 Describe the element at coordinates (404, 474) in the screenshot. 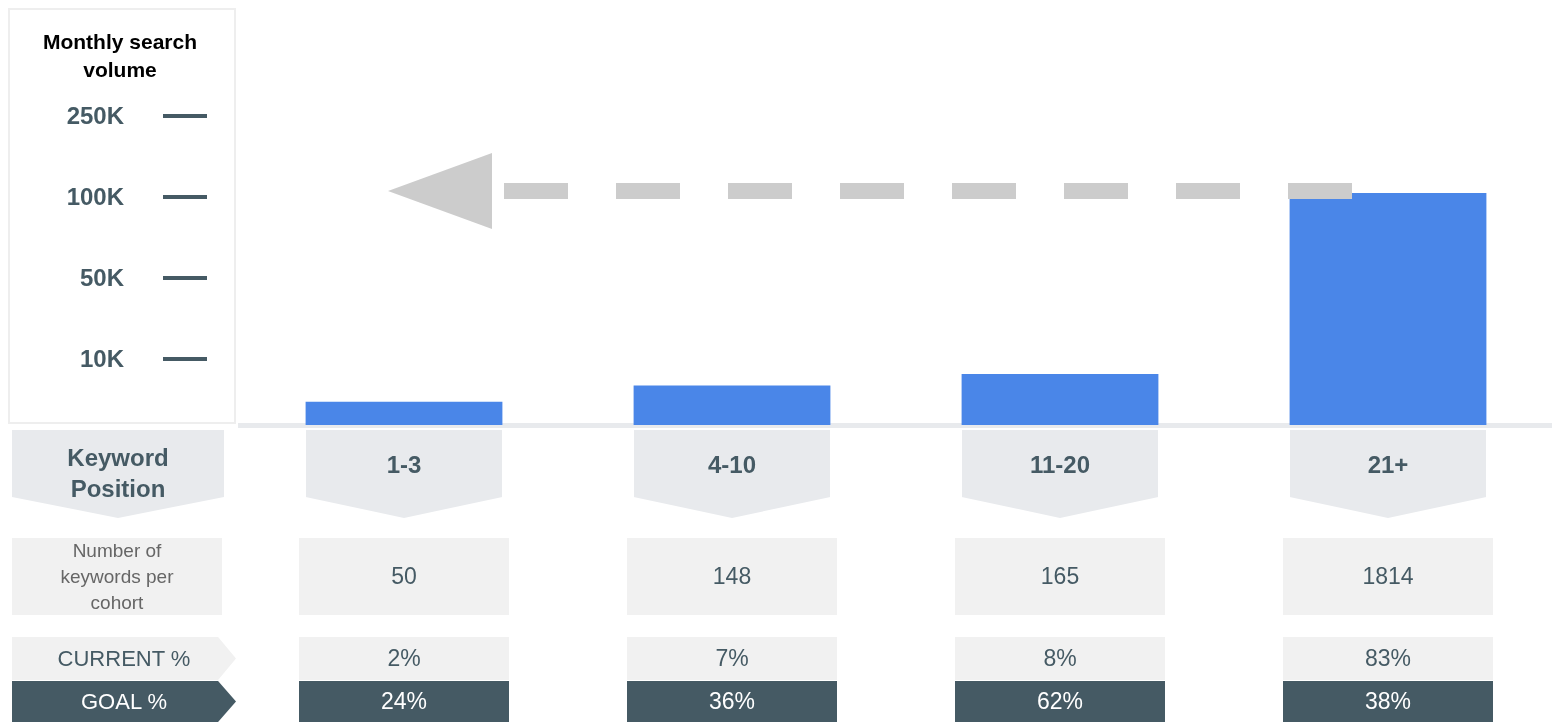

I see `x-tick-label: 1-3` at that location.